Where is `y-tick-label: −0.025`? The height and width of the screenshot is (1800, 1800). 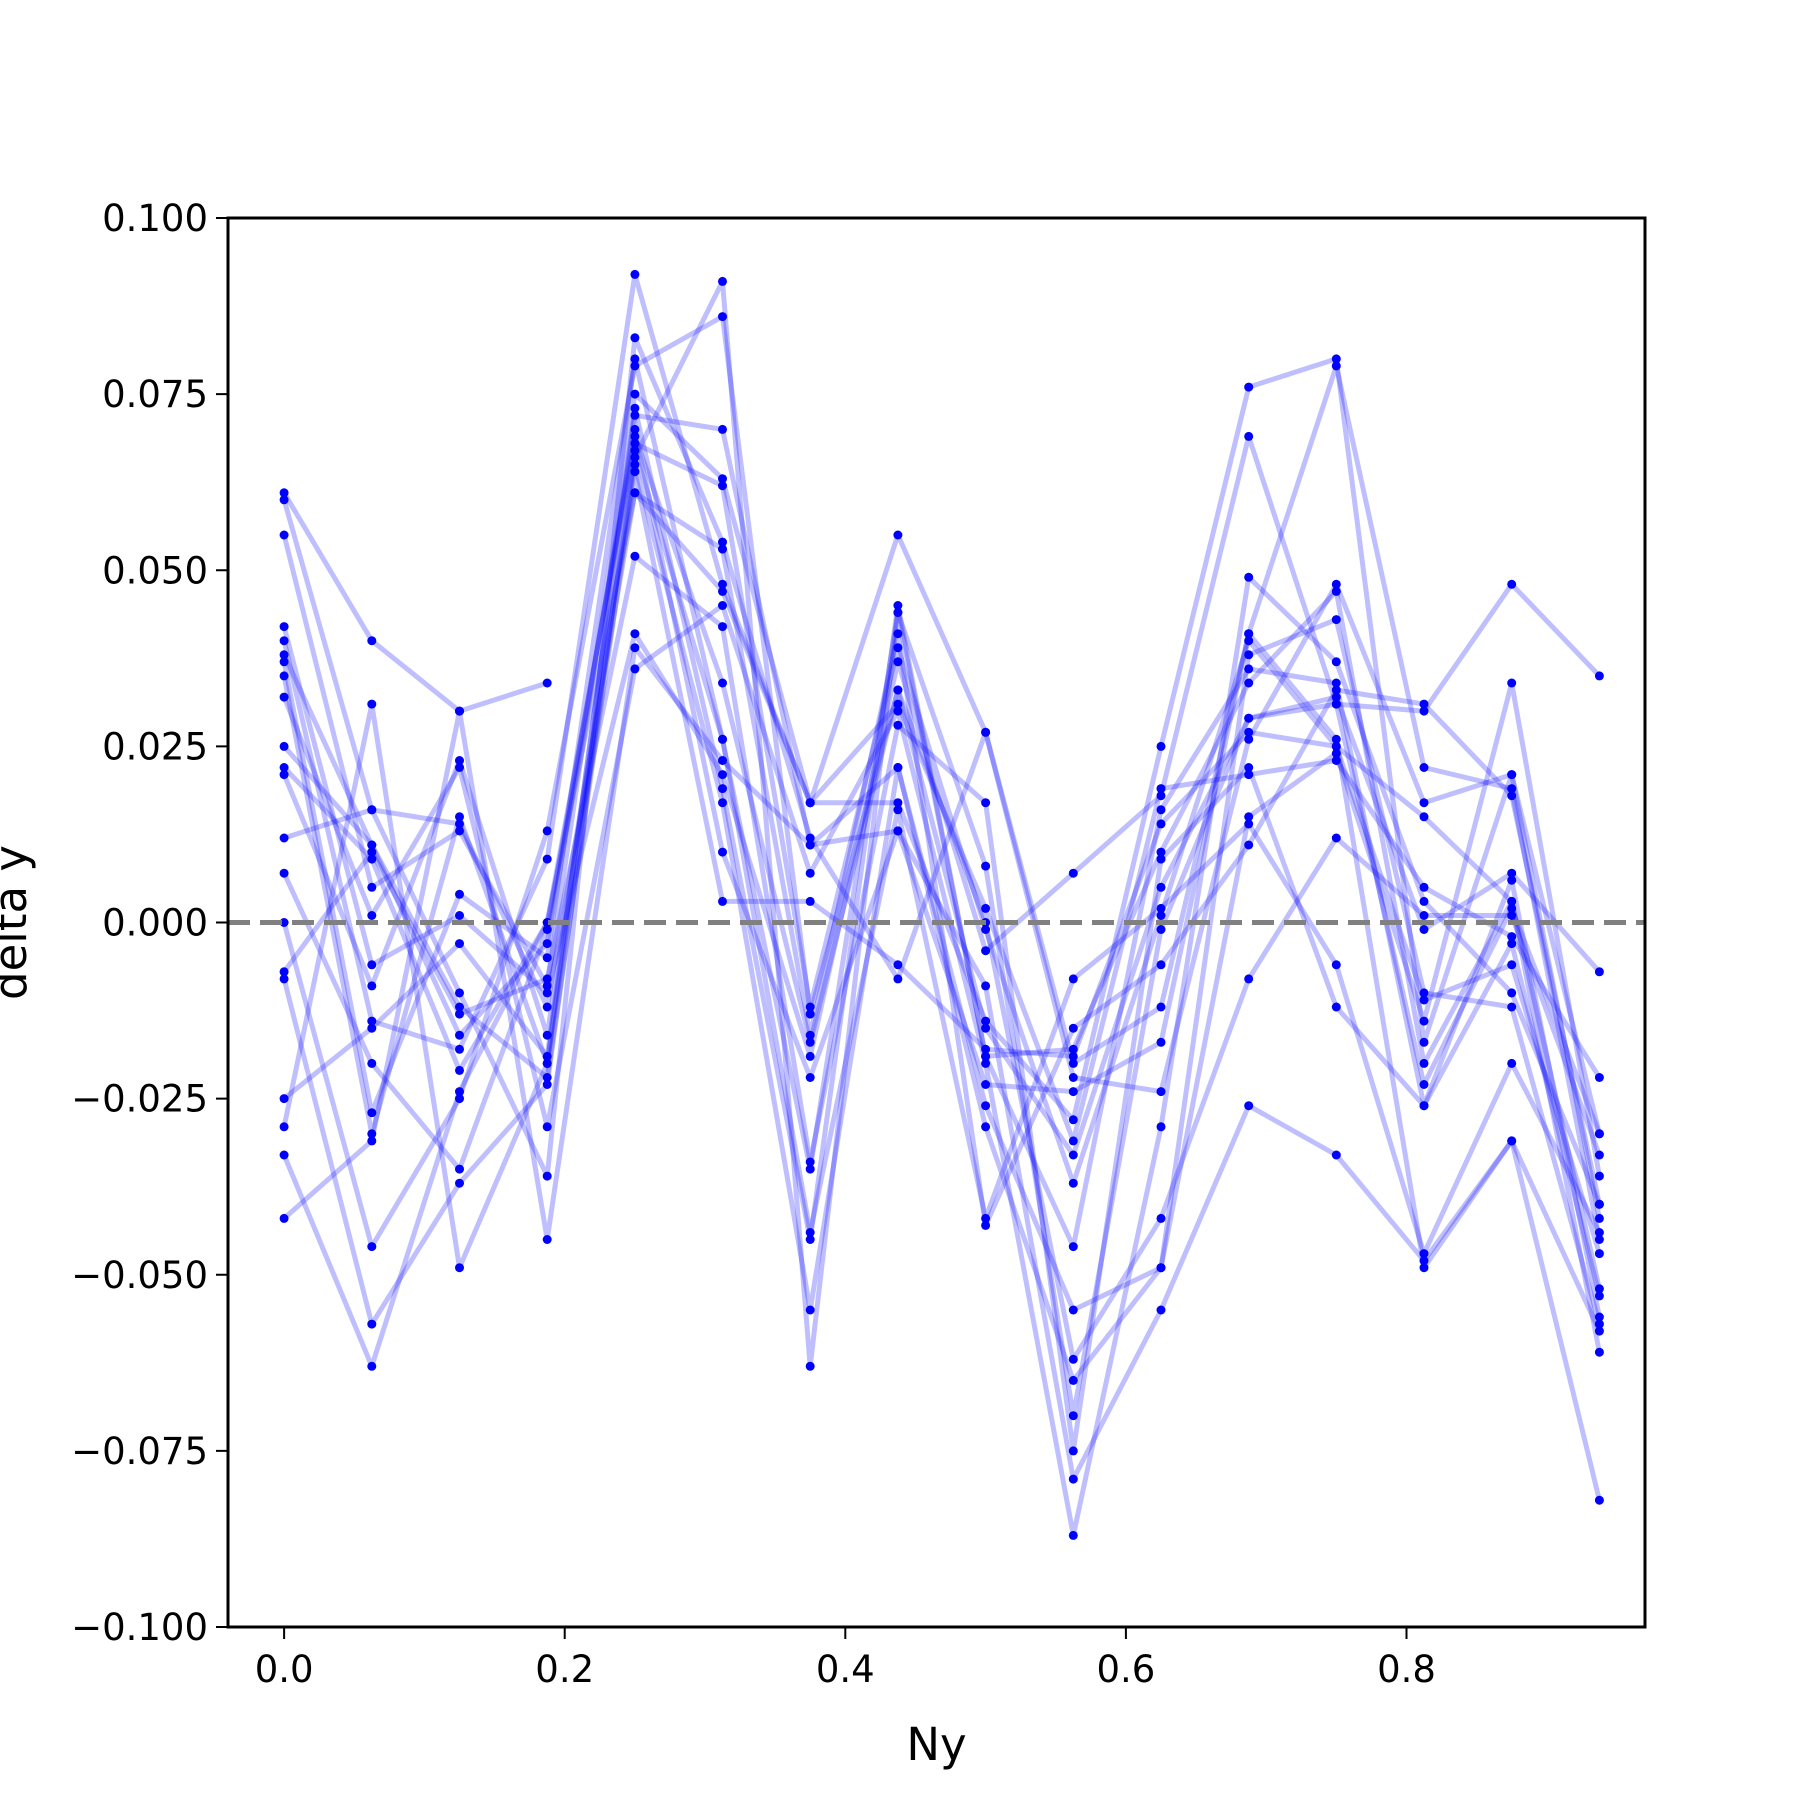 y-tick-label: −0.025 is located at coordinates (139, 1099).